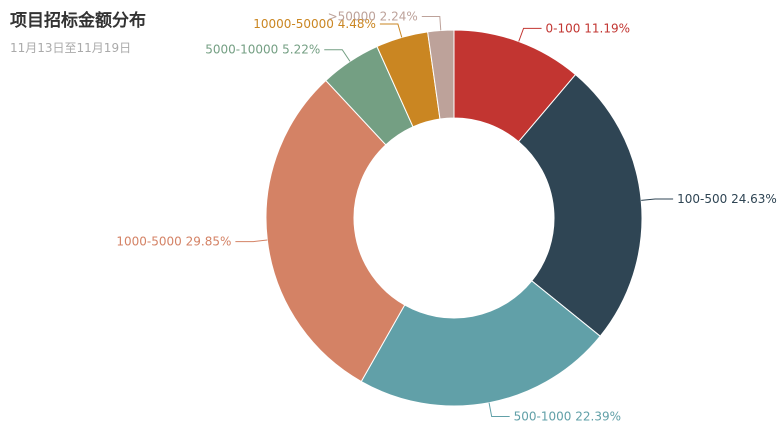 This screenshot has height=437, width=777. What do you see at coordinates (588, 28) in the screenshot?
I see `slice-label: 0-100 11.19%` at bounding box center [588, 28].